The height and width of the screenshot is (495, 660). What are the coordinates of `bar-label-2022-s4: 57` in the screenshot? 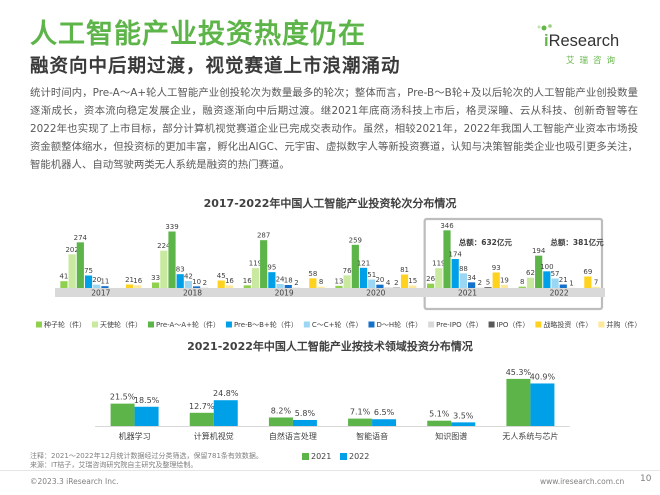 It's located at (555, 274).